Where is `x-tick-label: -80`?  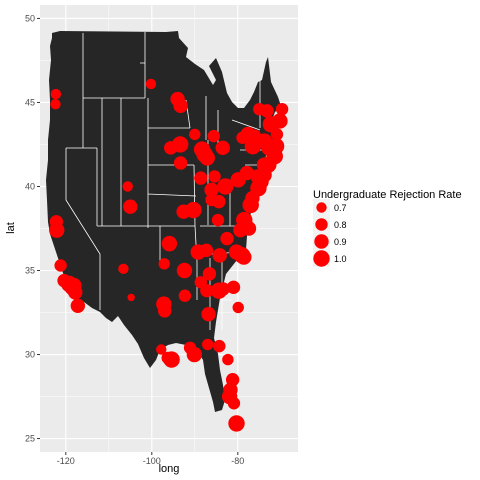 x-tick-label: -80 is located at coordinates (237, 461).